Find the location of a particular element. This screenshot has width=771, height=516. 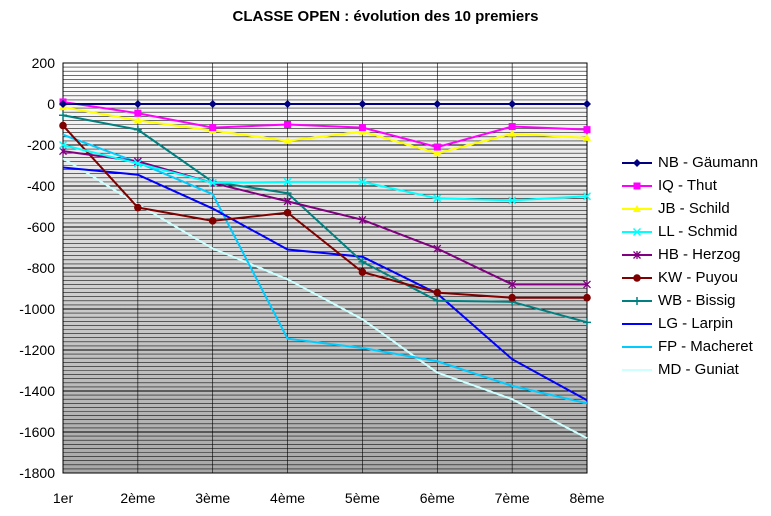

y-tick-label: 200 is located at coordinates (44, 63).